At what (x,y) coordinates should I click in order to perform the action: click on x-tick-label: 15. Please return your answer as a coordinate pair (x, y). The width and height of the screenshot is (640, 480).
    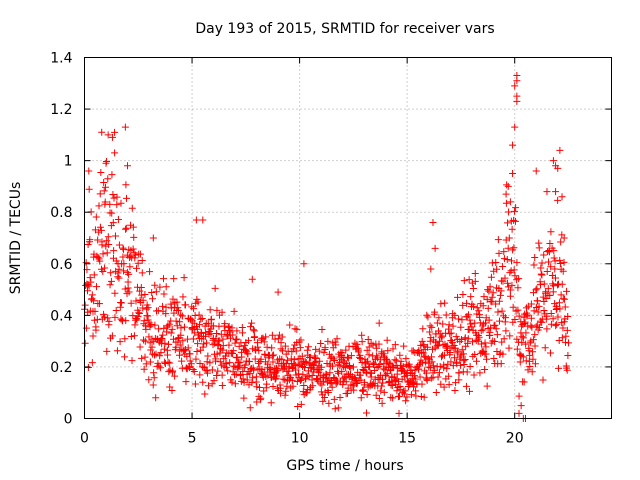
    Looking at the image, I should click on (407, 439).